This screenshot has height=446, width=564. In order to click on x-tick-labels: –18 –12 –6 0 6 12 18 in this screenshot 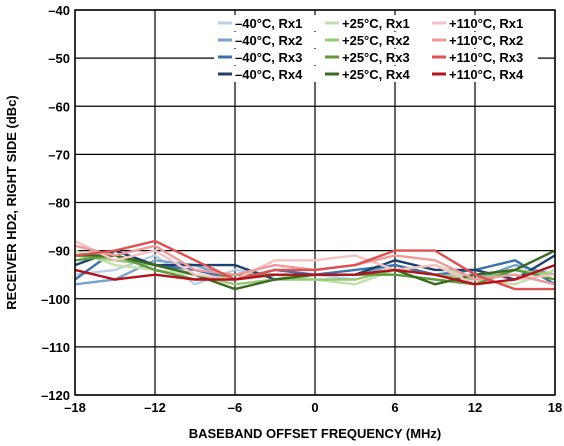, I will do `click(313, 407)`.